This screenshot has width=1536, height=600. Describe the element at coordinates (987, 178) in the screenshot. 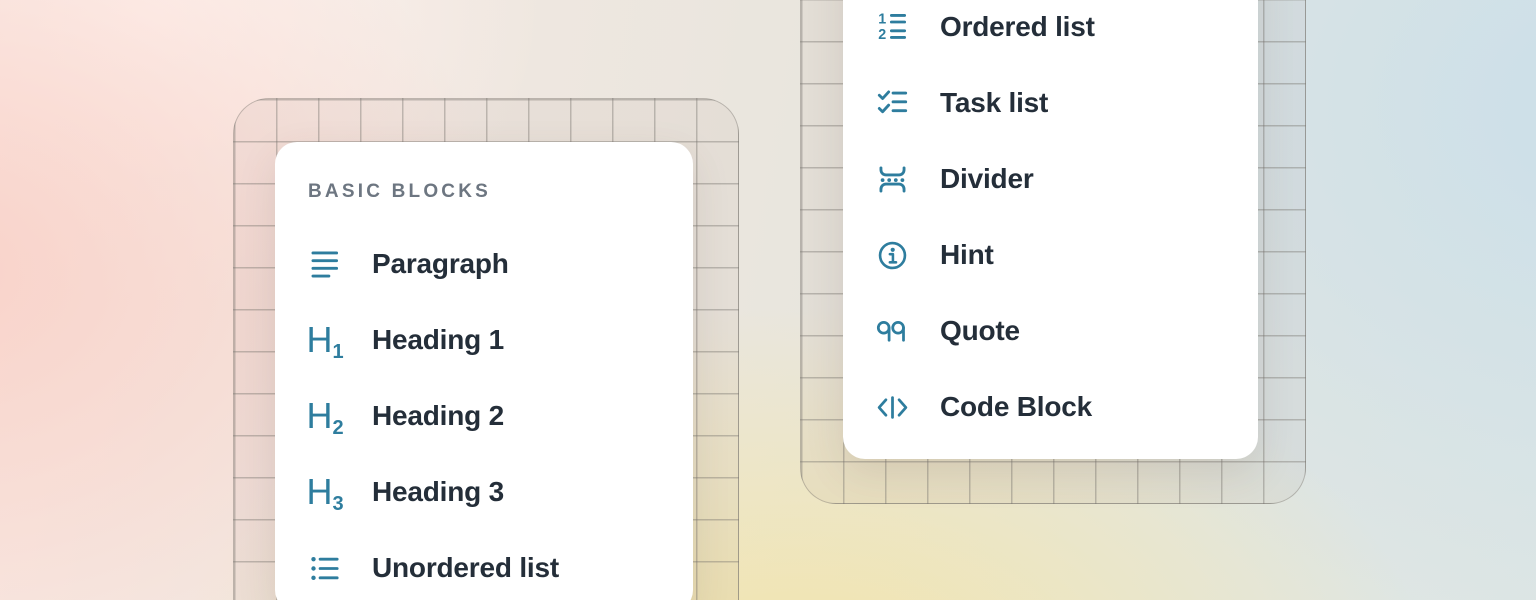

I see `menu-item-label: Divider` at that location.